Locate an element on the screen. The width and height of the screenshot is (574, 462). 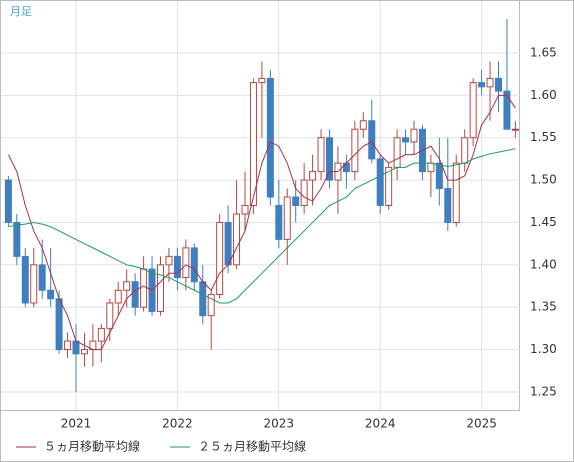
y-tick-label: 1.25 is located at coordinates (543, 391).